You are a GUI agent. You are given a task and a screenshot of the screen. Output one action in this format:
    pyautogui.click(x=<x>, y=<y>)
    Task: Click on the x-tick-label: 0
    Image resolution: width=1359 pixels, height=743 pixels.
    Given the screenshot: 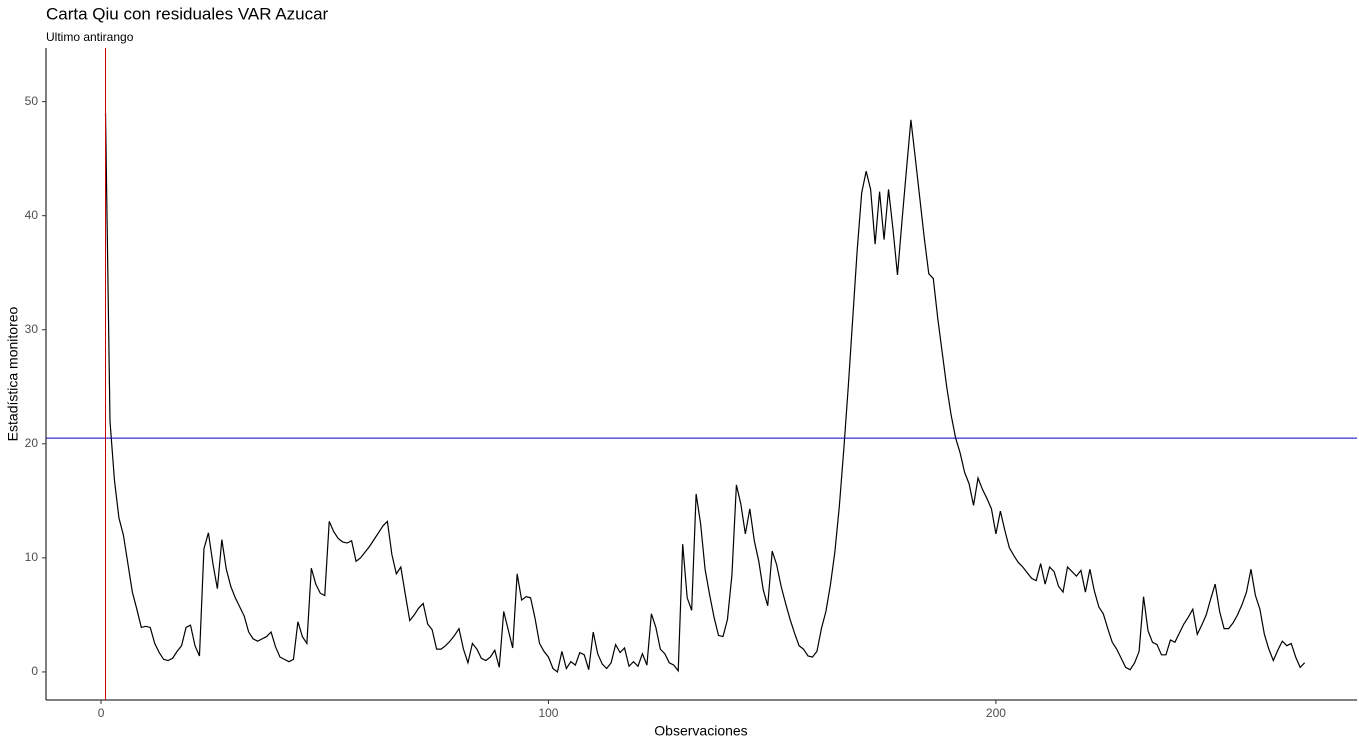 What is the action you would take?
    pyautogui.click(x=101, y=713)
    